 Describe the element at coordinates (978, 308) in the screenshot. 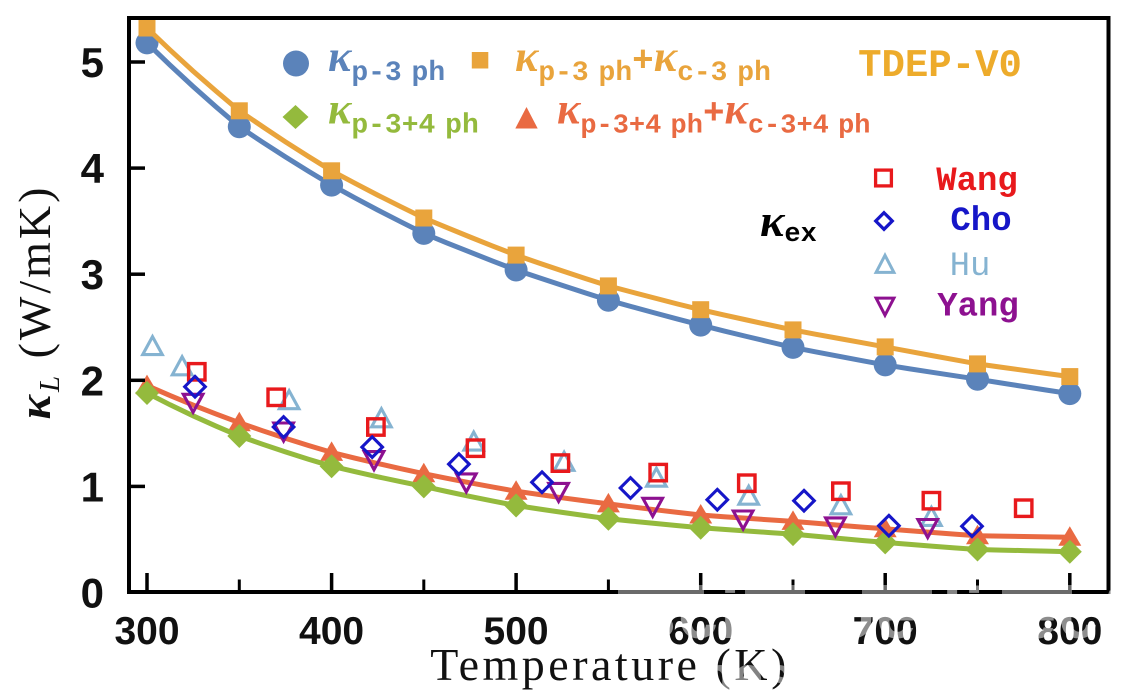

I see `svg-text: Yang` at that location.